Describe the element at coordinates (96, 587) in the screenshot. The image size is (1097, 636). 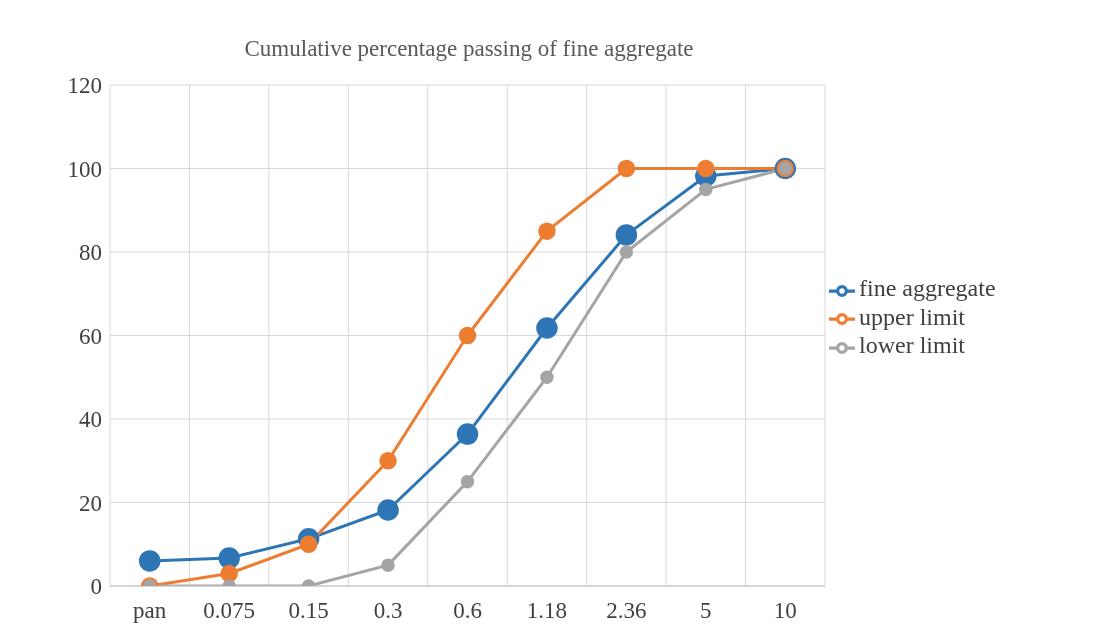
I see `y-tick-label: 0` at that location.